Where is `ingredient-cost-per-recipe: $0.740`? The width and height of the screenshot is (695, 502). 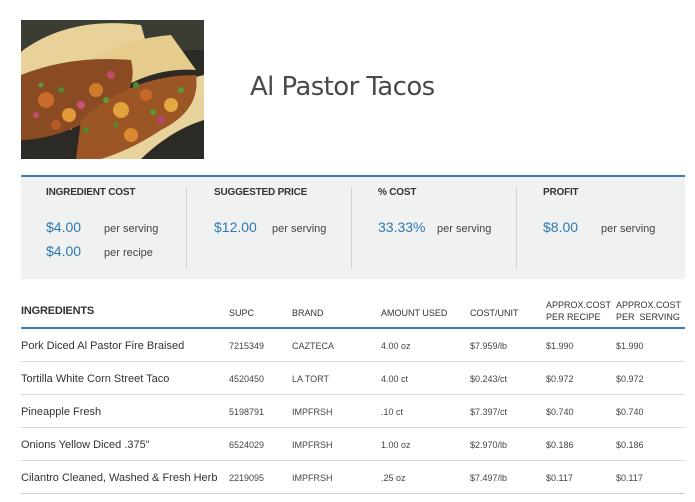 ingredient-cost-per-recipe: $0.740 is located at coordinates (560, 412).